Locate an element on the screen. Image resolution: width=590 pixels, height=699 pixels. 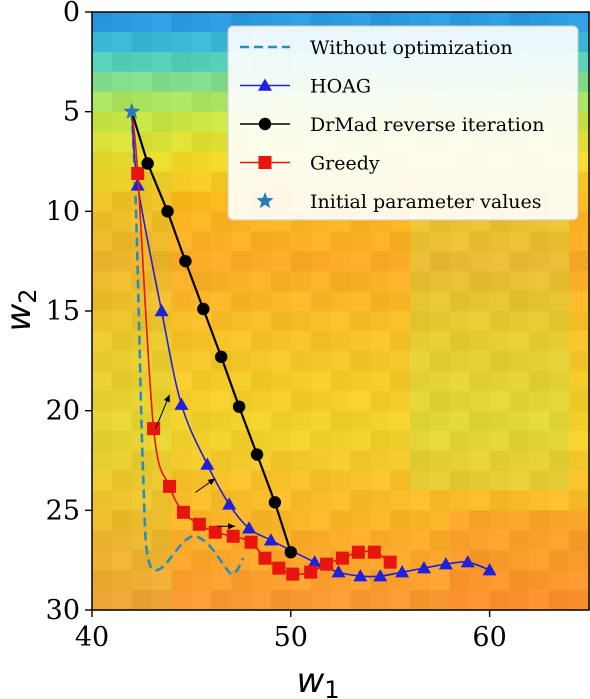
x-tick-label: 40 is located at coordinates (92, 637).